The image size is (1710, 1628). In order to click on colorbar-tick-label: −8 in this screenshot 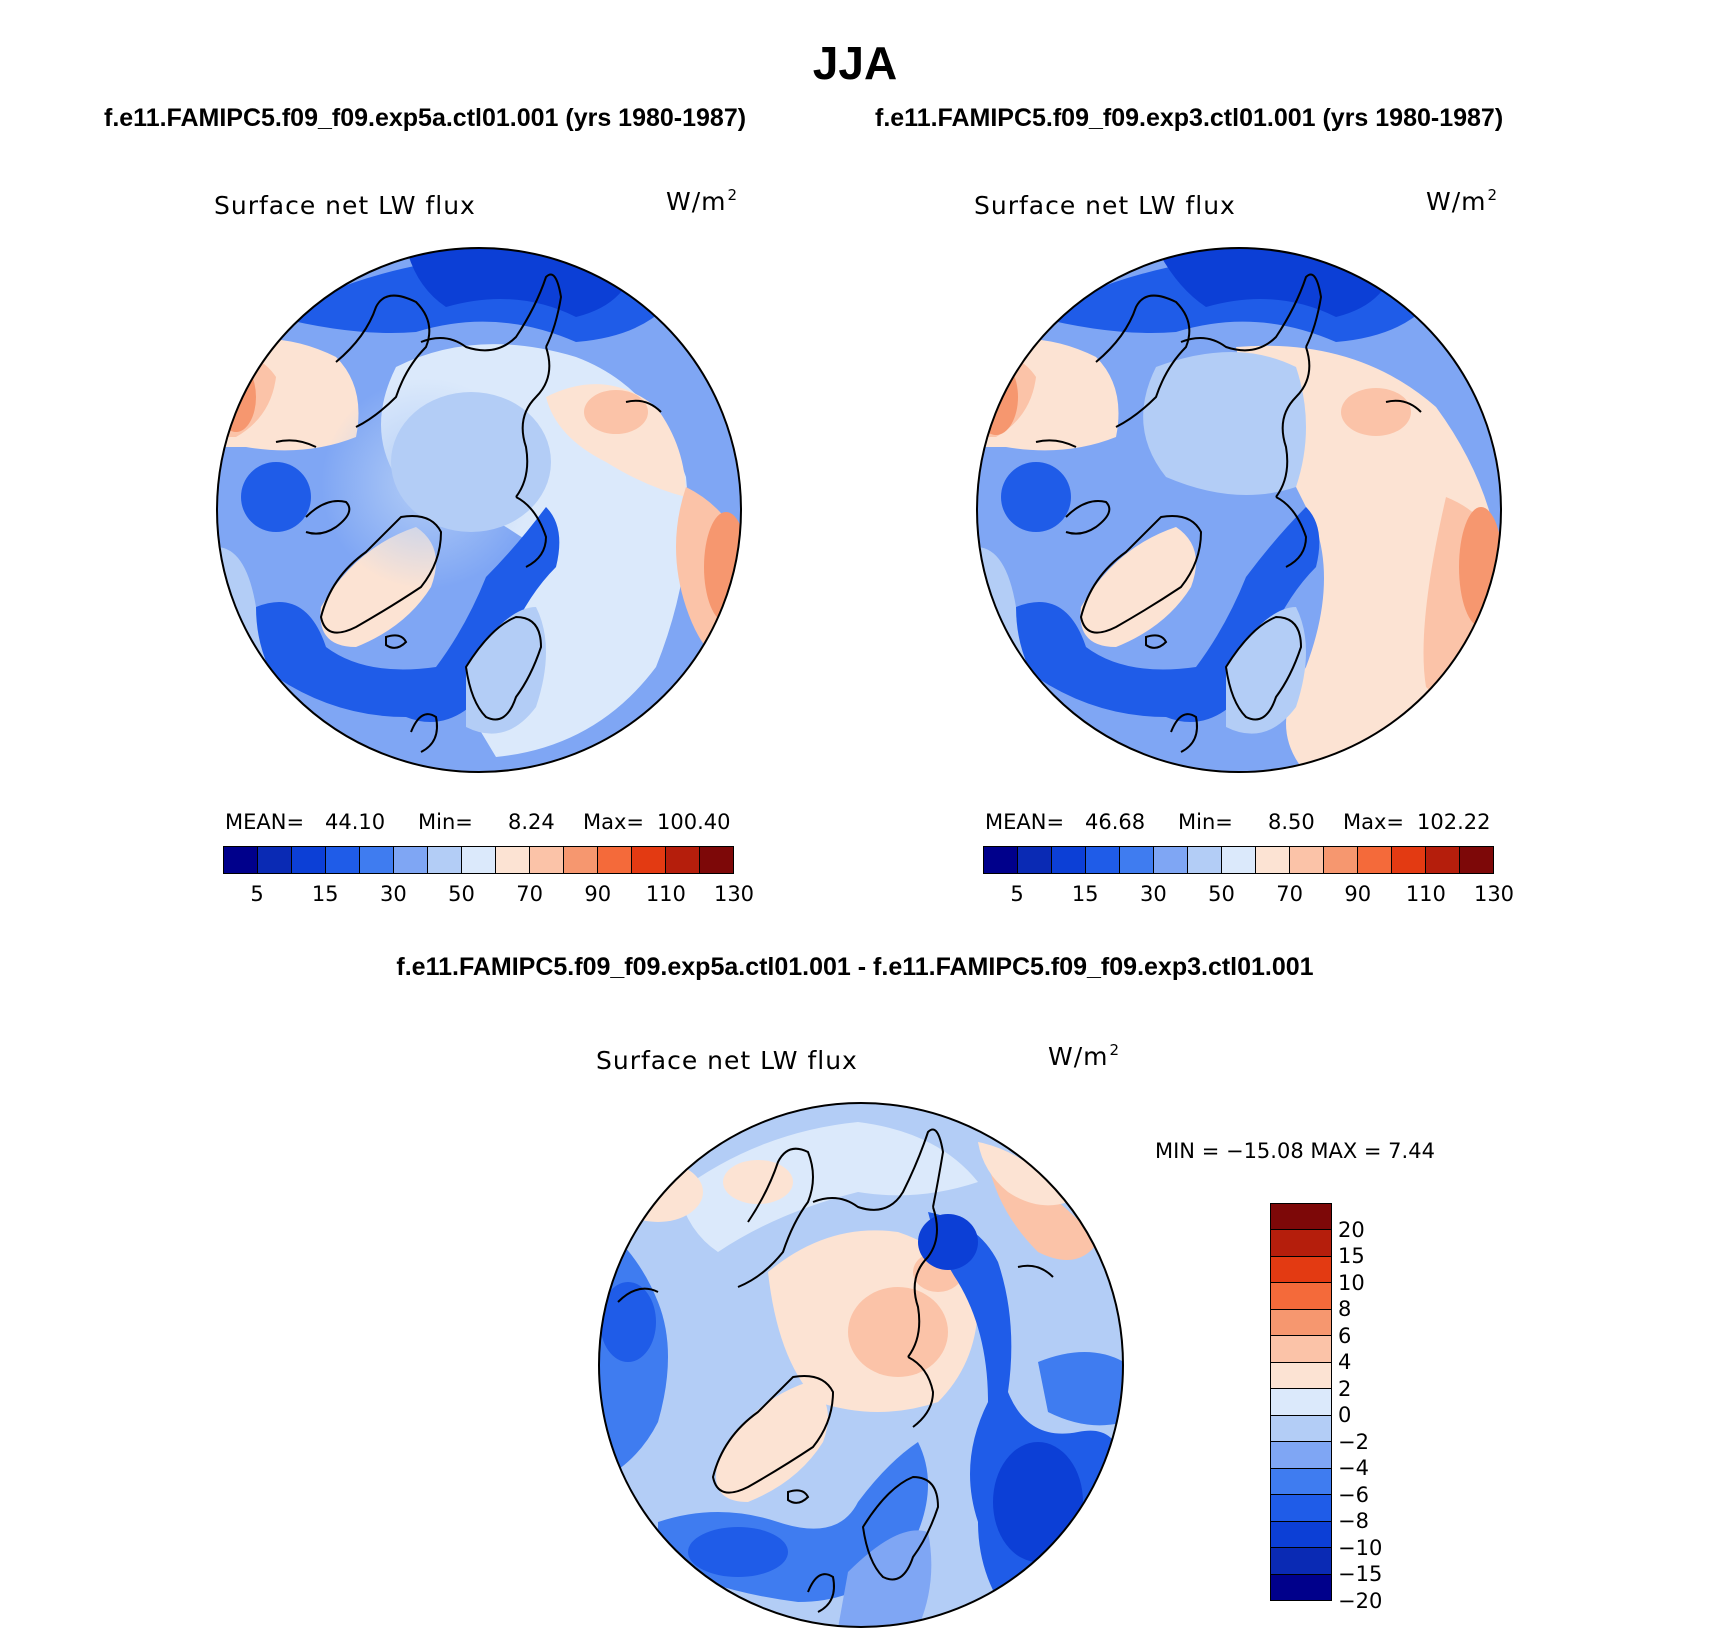, I will do `click(1353, 1521)`.